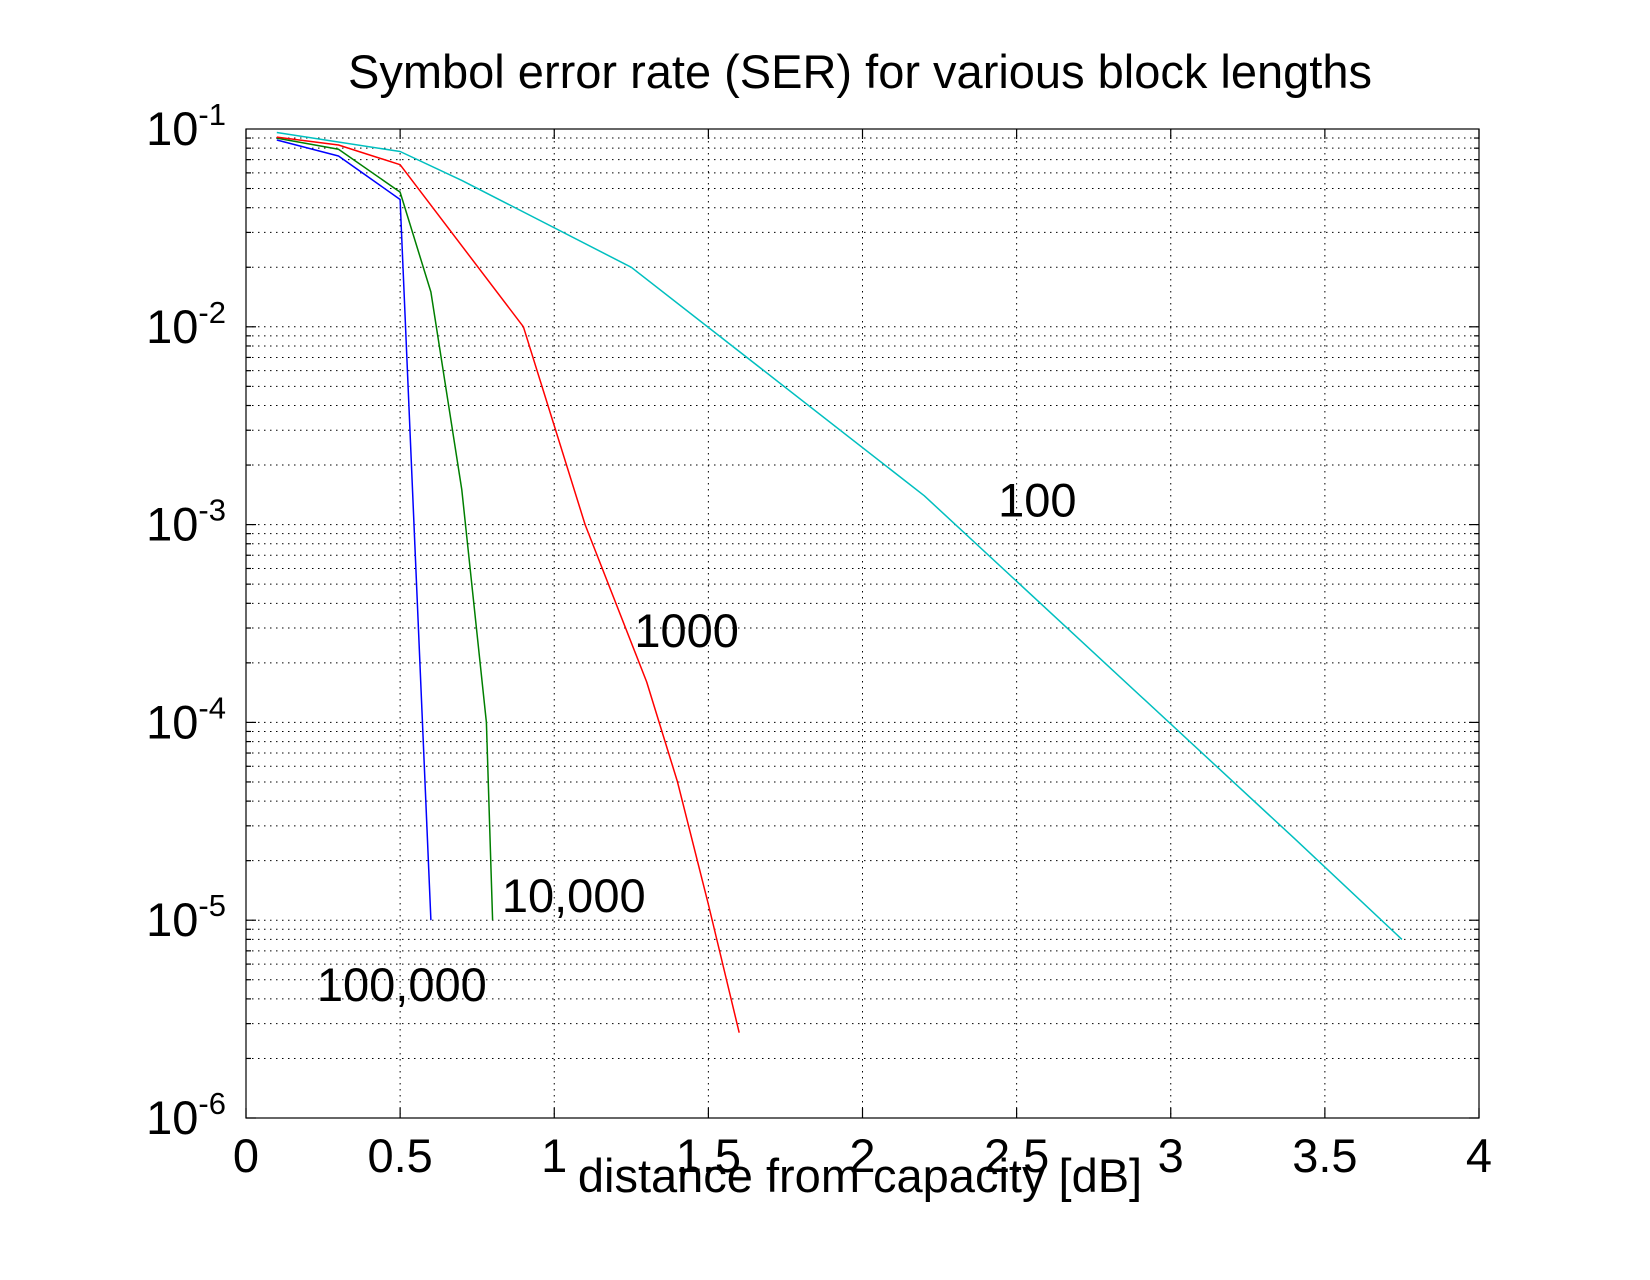 The width and height of the screenshot is (1650, 1280). I want to click on x-tick-label: 0, so click(246, 1155).